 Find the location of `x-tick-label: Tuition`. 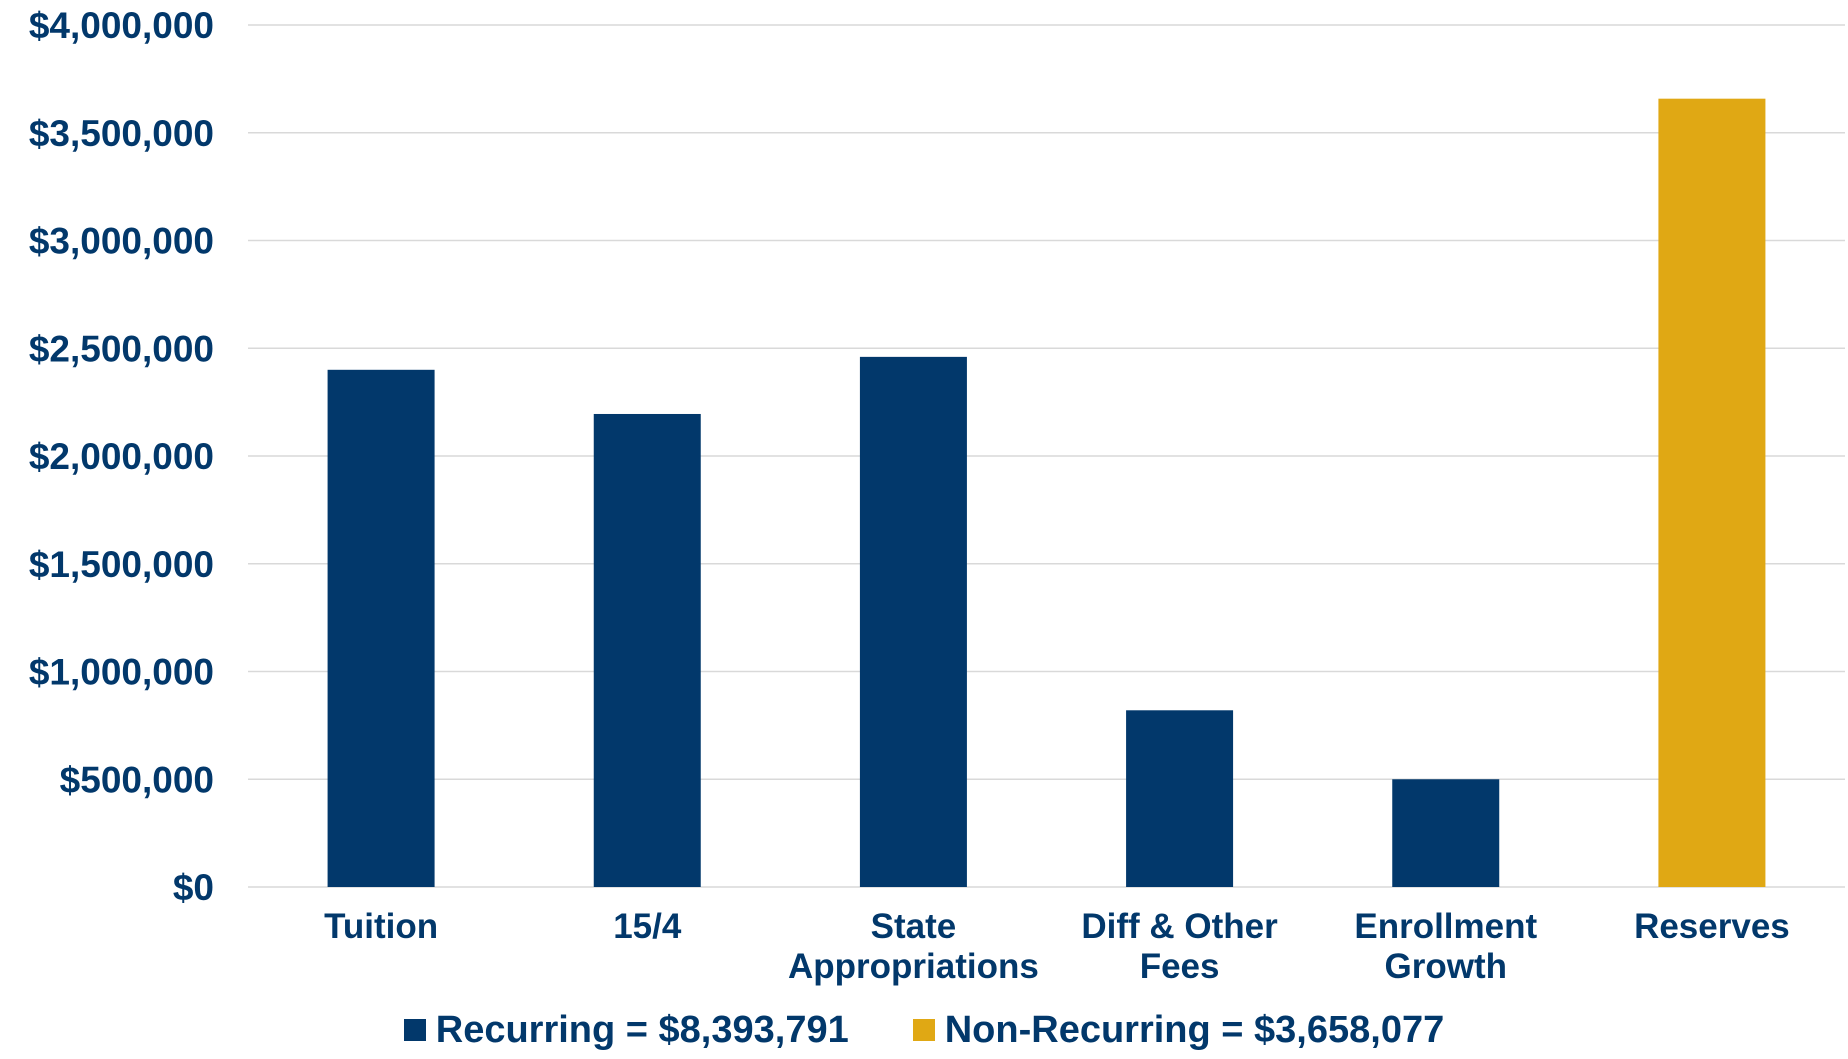

x-tick-label: Tuition is located at coordinates (381, 926).